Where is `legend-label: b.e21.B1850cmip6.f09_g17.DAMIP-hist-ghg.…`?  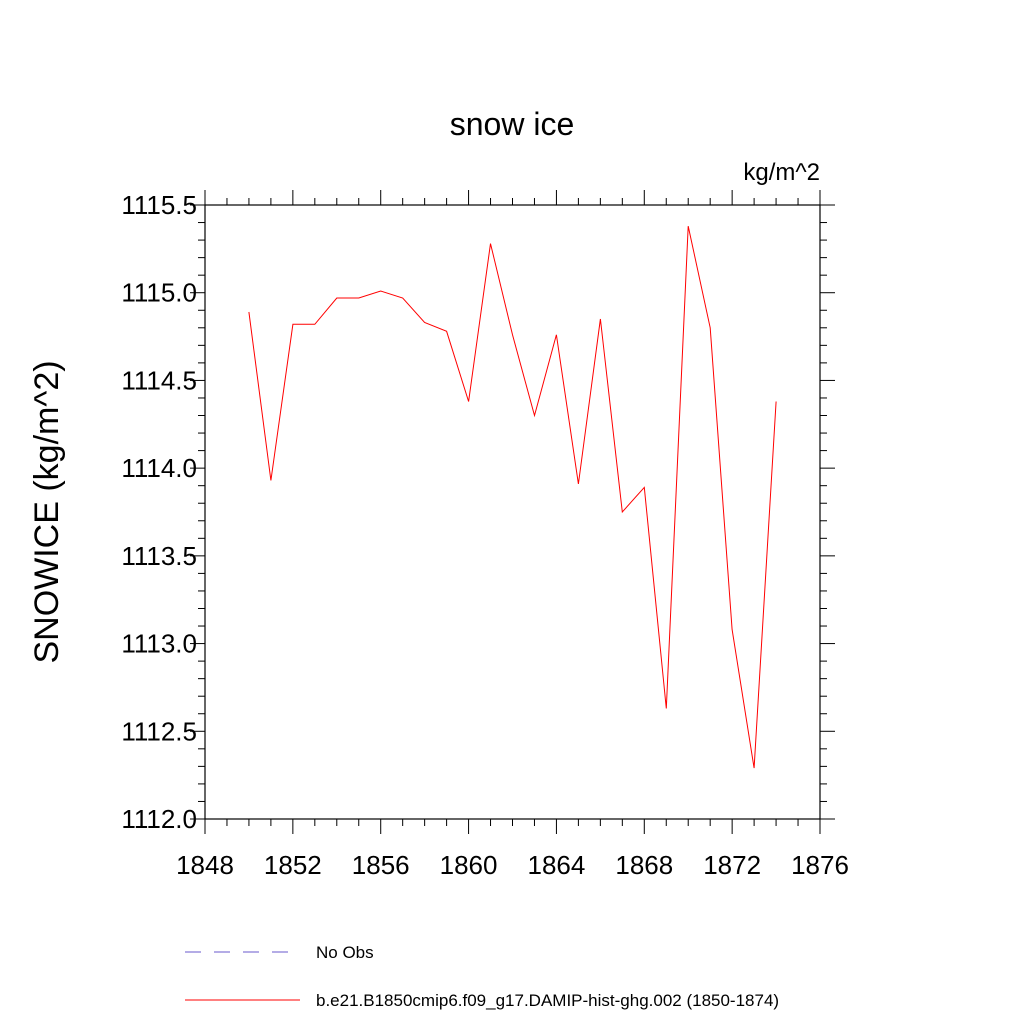
legend-label: b.e21.B1850cmip6.f09_g17.DAMIP-hist-ghg.… is located at coordinates (547, 1000).